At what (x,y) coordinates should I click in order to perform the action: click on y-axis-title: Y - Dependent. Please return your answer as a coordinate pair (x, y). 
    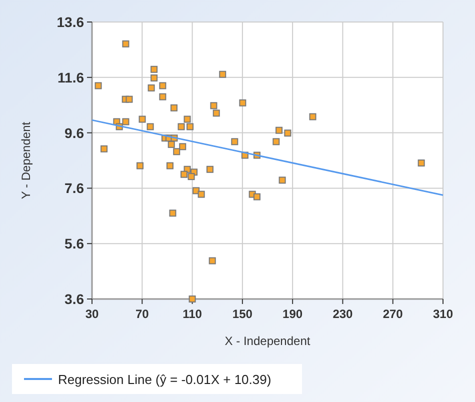
    Looking at the image, I should click on (26, 160).